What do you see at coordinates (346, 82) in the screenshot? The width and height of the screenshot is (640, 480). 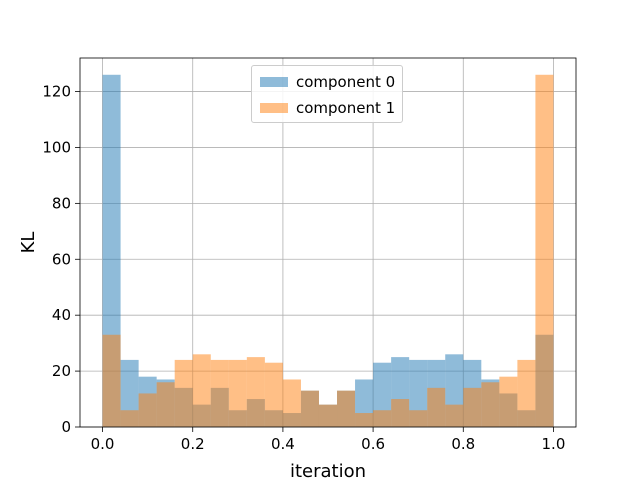 I see `legend-label-component-0: component 0` at bounding box center [346, 82].